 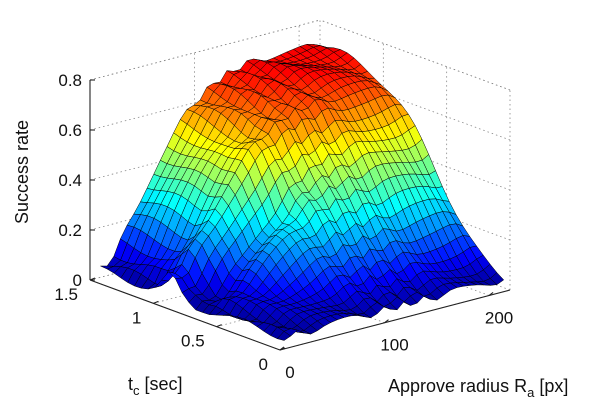 What do you see at coordinates (70, 80) in the screenshot?
I see `z-tick-label: 0.8` at bounding box center [70, 80].